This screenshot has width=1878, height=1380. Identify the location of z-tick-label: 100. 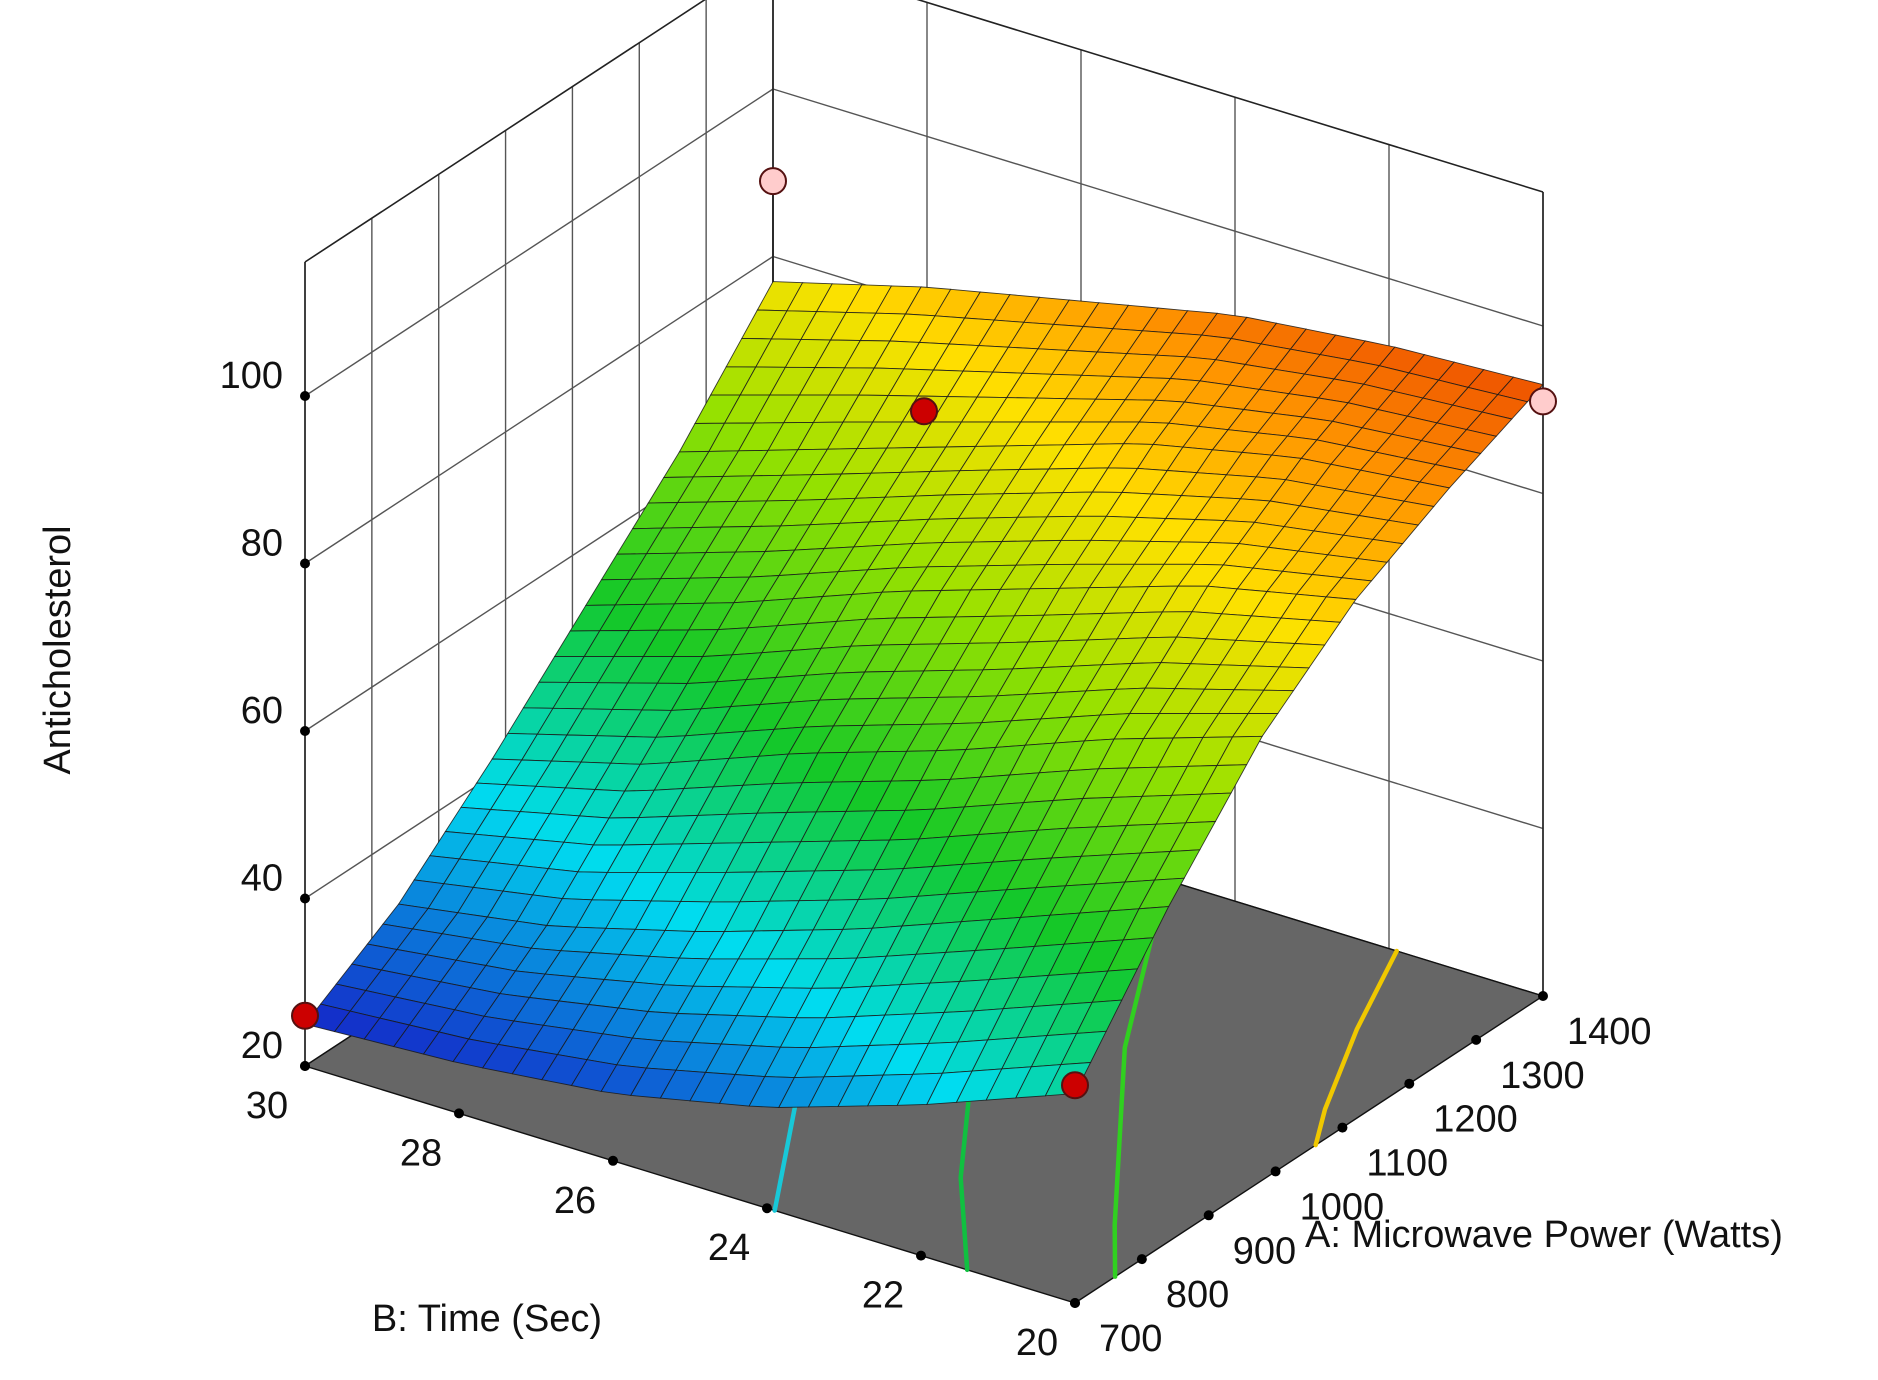
(251, 376).